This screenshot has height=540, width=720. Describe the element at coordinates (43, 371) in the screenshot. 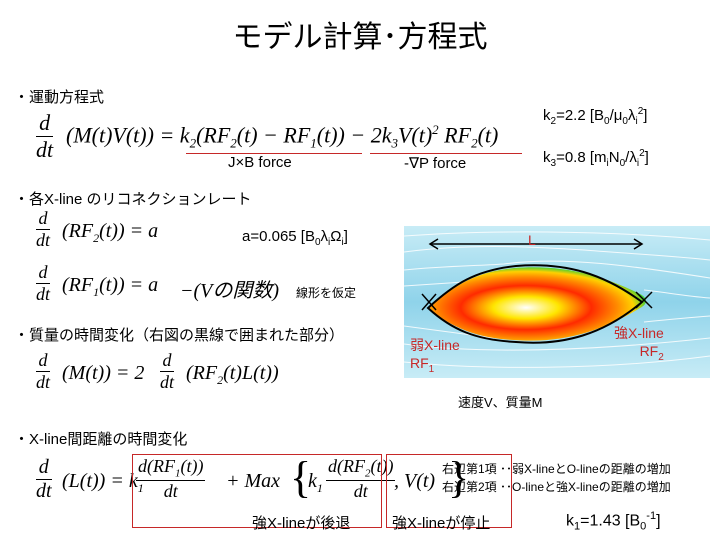

I see `eq4-ddt: d dt` at that location.